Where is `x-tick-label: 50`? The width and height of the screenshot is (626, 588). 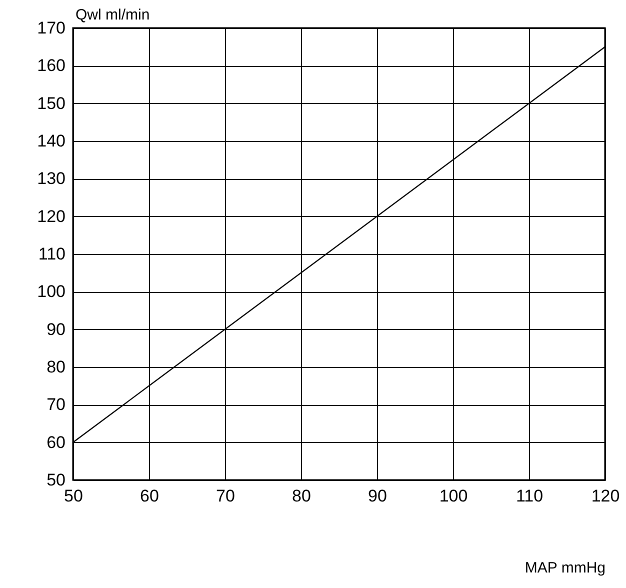 x-tick-label: 50 is located at coordinates (73, 496).